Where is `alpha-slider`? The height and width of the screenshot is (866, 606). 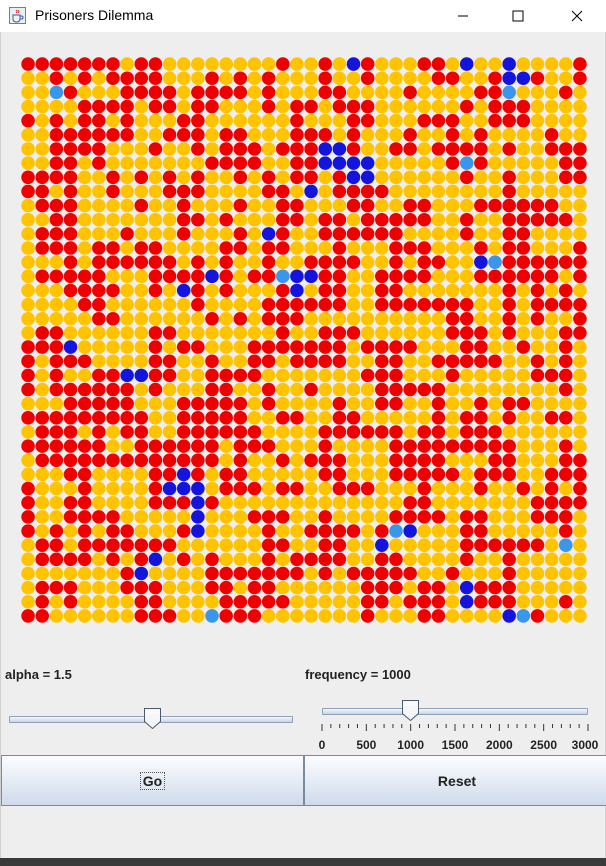 alpha-slider is located at coordinates (151, 718).